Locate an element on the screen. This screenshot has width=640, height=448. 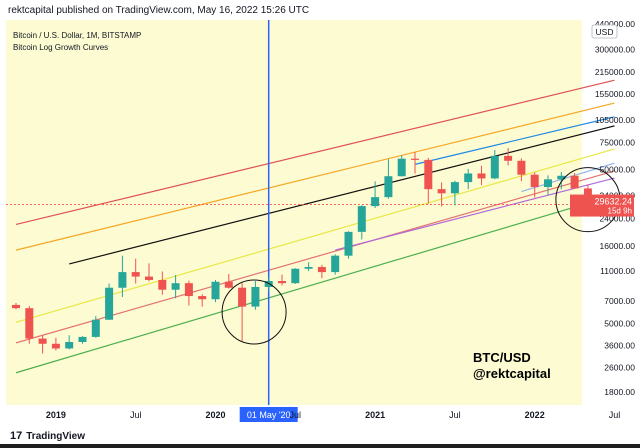
last-price-badge is located at coordinates (602, 205).